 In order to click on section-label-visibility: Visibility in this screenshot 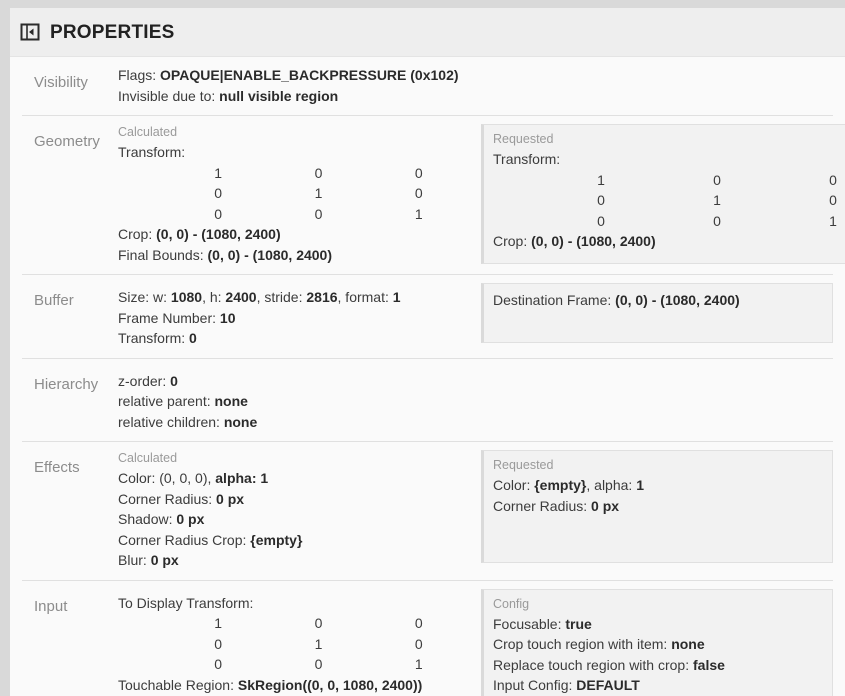, I will do `click(61, 82)`.